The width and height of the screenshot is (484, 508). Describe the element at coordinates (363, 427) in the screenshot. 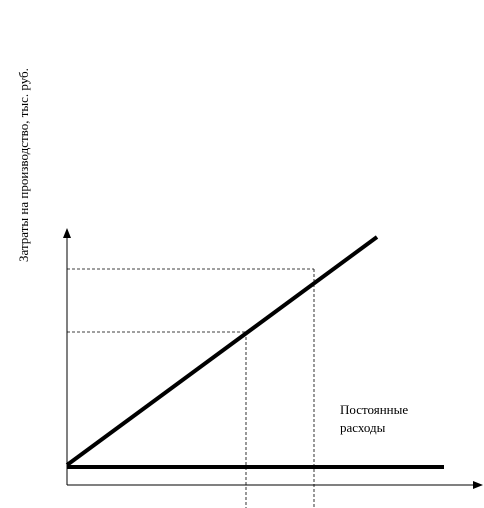

I see `annotation-line: расходы` at that location.